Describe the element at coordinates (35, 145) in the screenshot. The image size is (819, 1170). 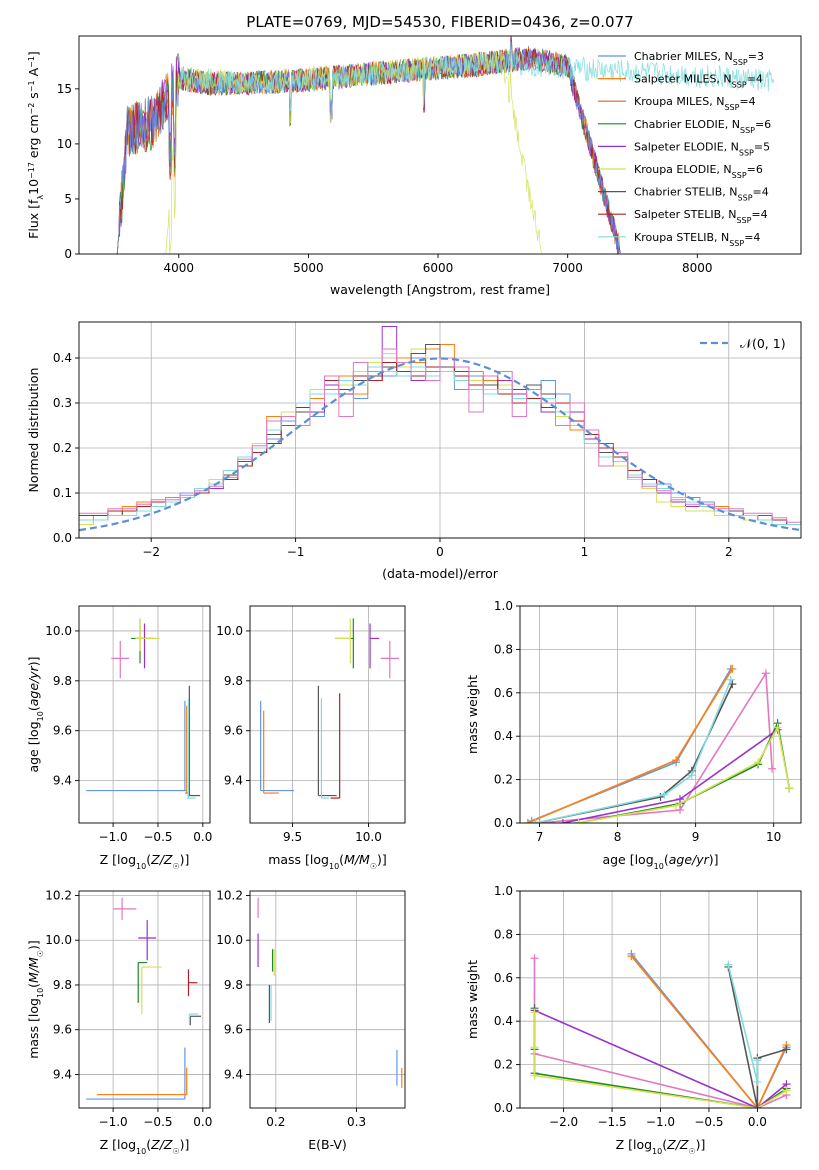
I see `y-axis-label: Flux [fλ10−17 erg cm−2 s−1 A−1]` at that location.